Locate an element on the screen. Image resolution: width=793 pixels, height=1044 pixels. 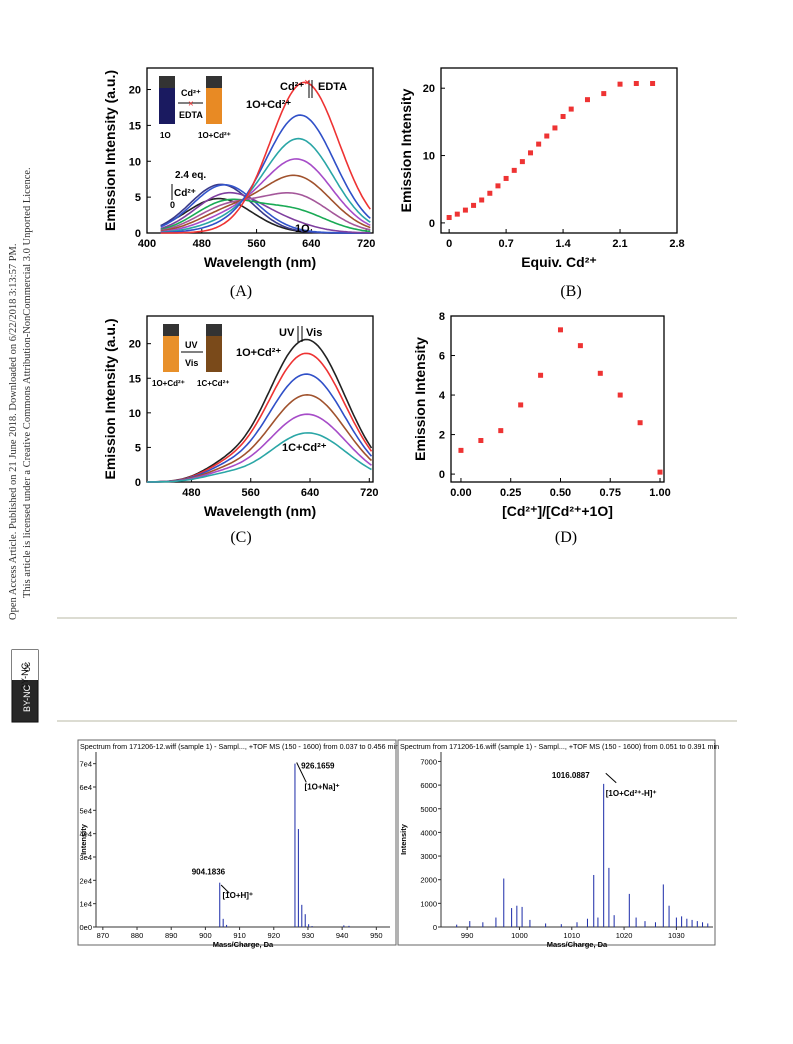
inset-vial-1o: 1O is located at coordinates (165, 135).